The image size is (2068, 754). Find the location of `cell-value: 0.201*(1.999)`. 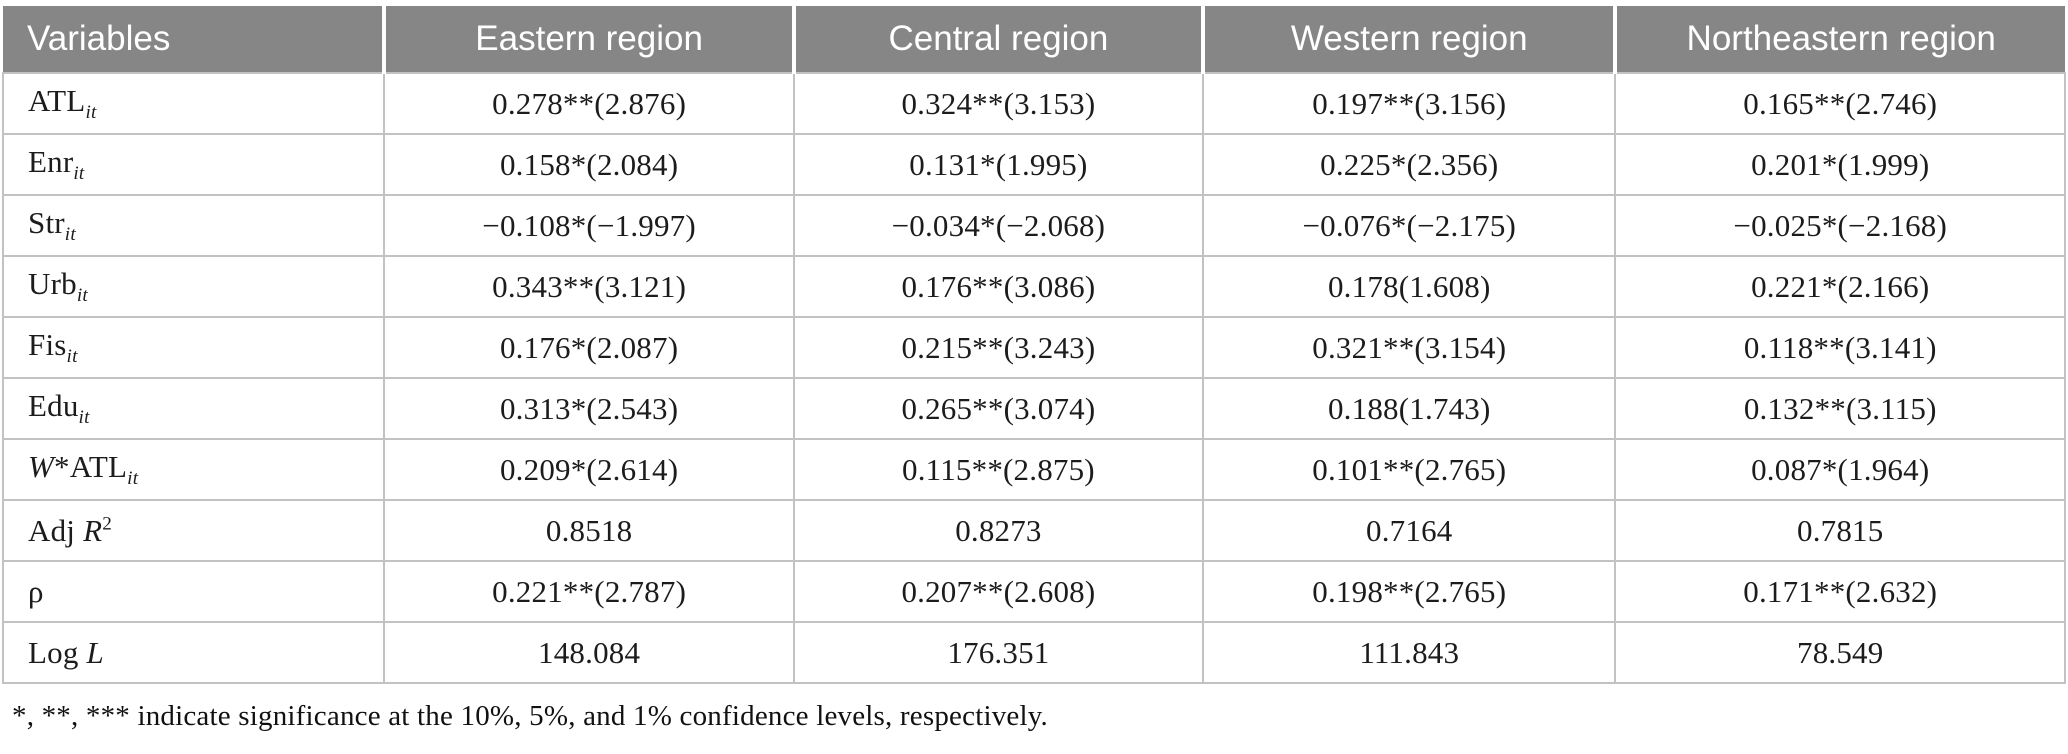

cell-value: 0.201*(1.999) is located at coordinates (1840, 164).